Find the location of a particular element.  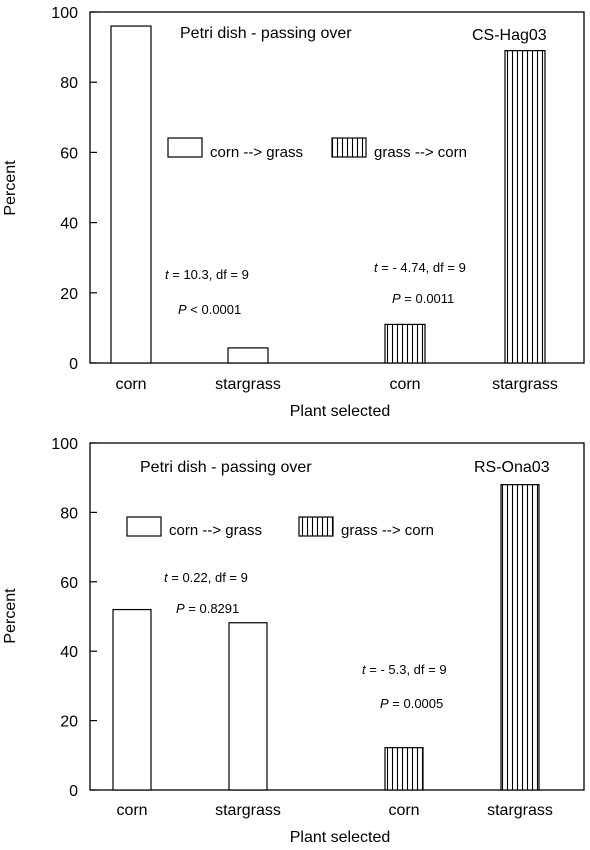

stat-t-line: t = 0.22, df = 9 is located at coordinates (206, 577).